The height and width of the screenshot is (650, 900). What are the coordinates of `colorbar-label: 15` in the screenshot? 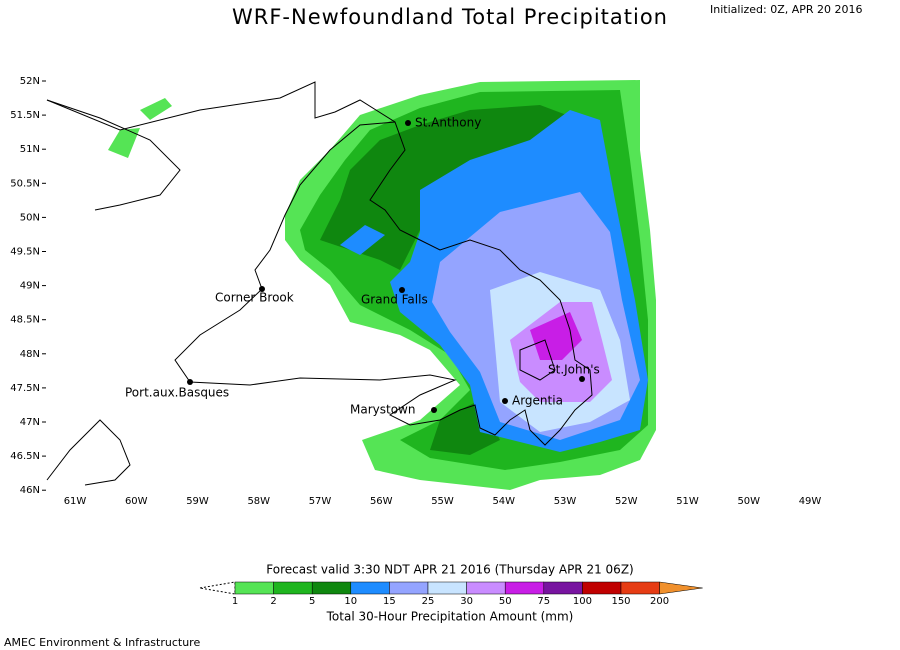 It's located at (389, 601).